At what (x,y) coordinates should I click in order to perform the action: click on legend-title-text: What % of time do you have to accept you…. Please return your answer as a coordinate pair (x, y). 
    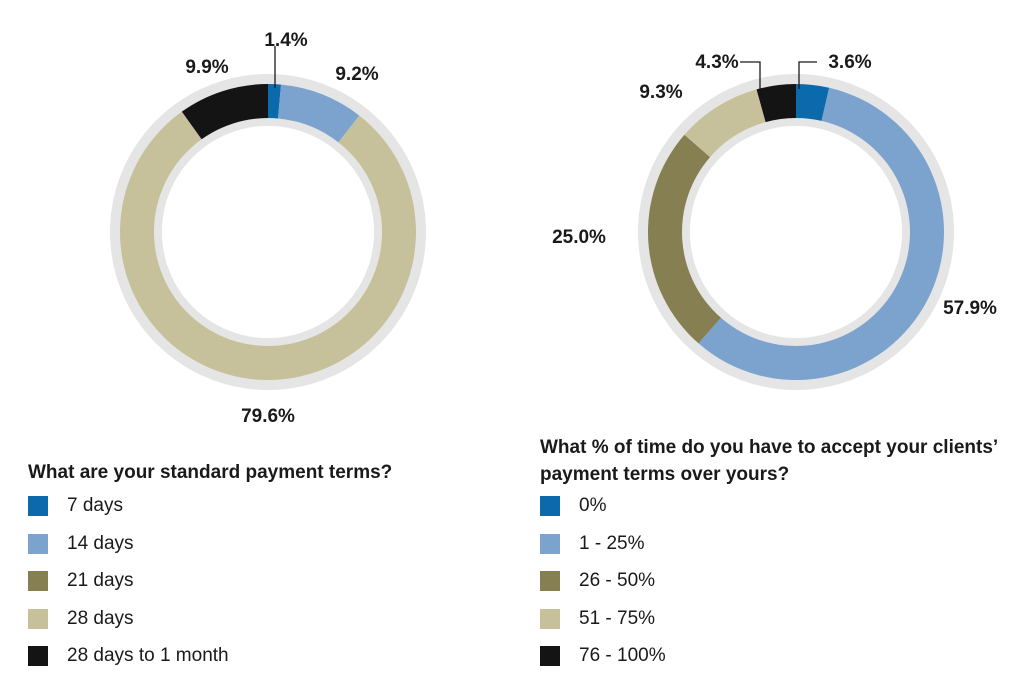
    Looking at the image, I should click on (769, 461).